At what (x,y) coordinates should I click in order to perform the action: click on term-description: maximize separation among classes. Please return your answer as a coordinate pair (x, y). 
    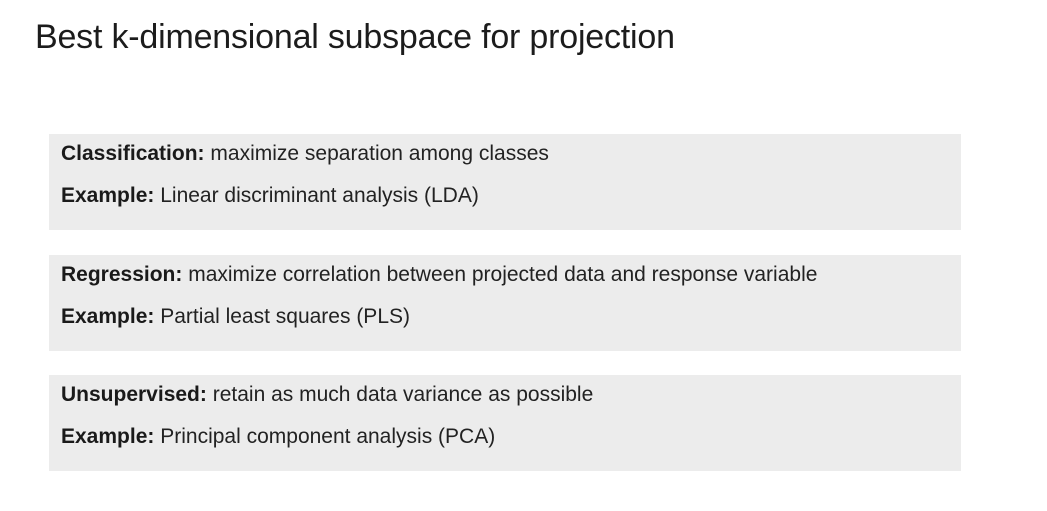
    Looking at the image, I should click on (379, 153).